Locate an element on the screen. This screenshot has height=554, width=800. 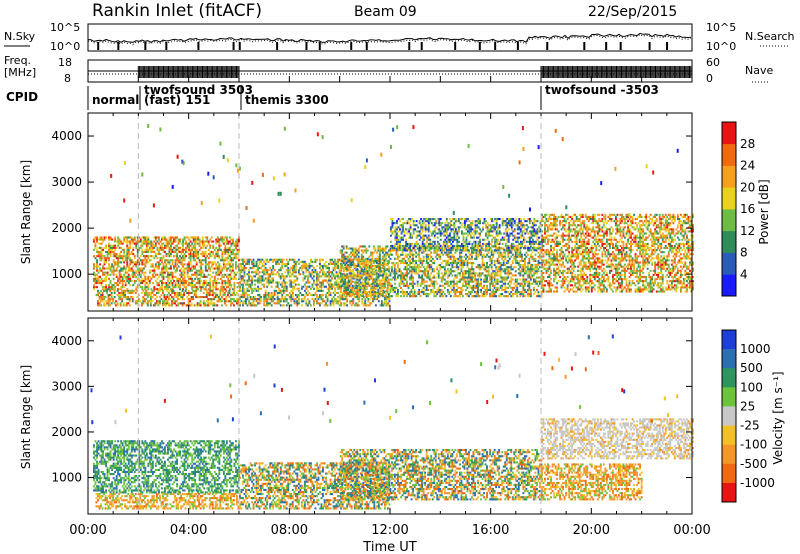
nsky-frame is located at coordinates (390, 37).